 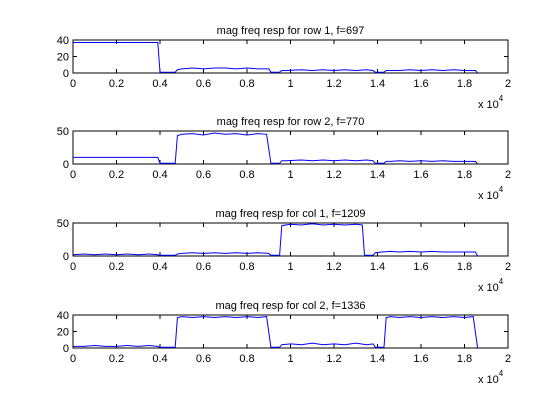 I want to click on subplot-title: mag freq resp for row 2, f=770, so click(x=291, y=122).